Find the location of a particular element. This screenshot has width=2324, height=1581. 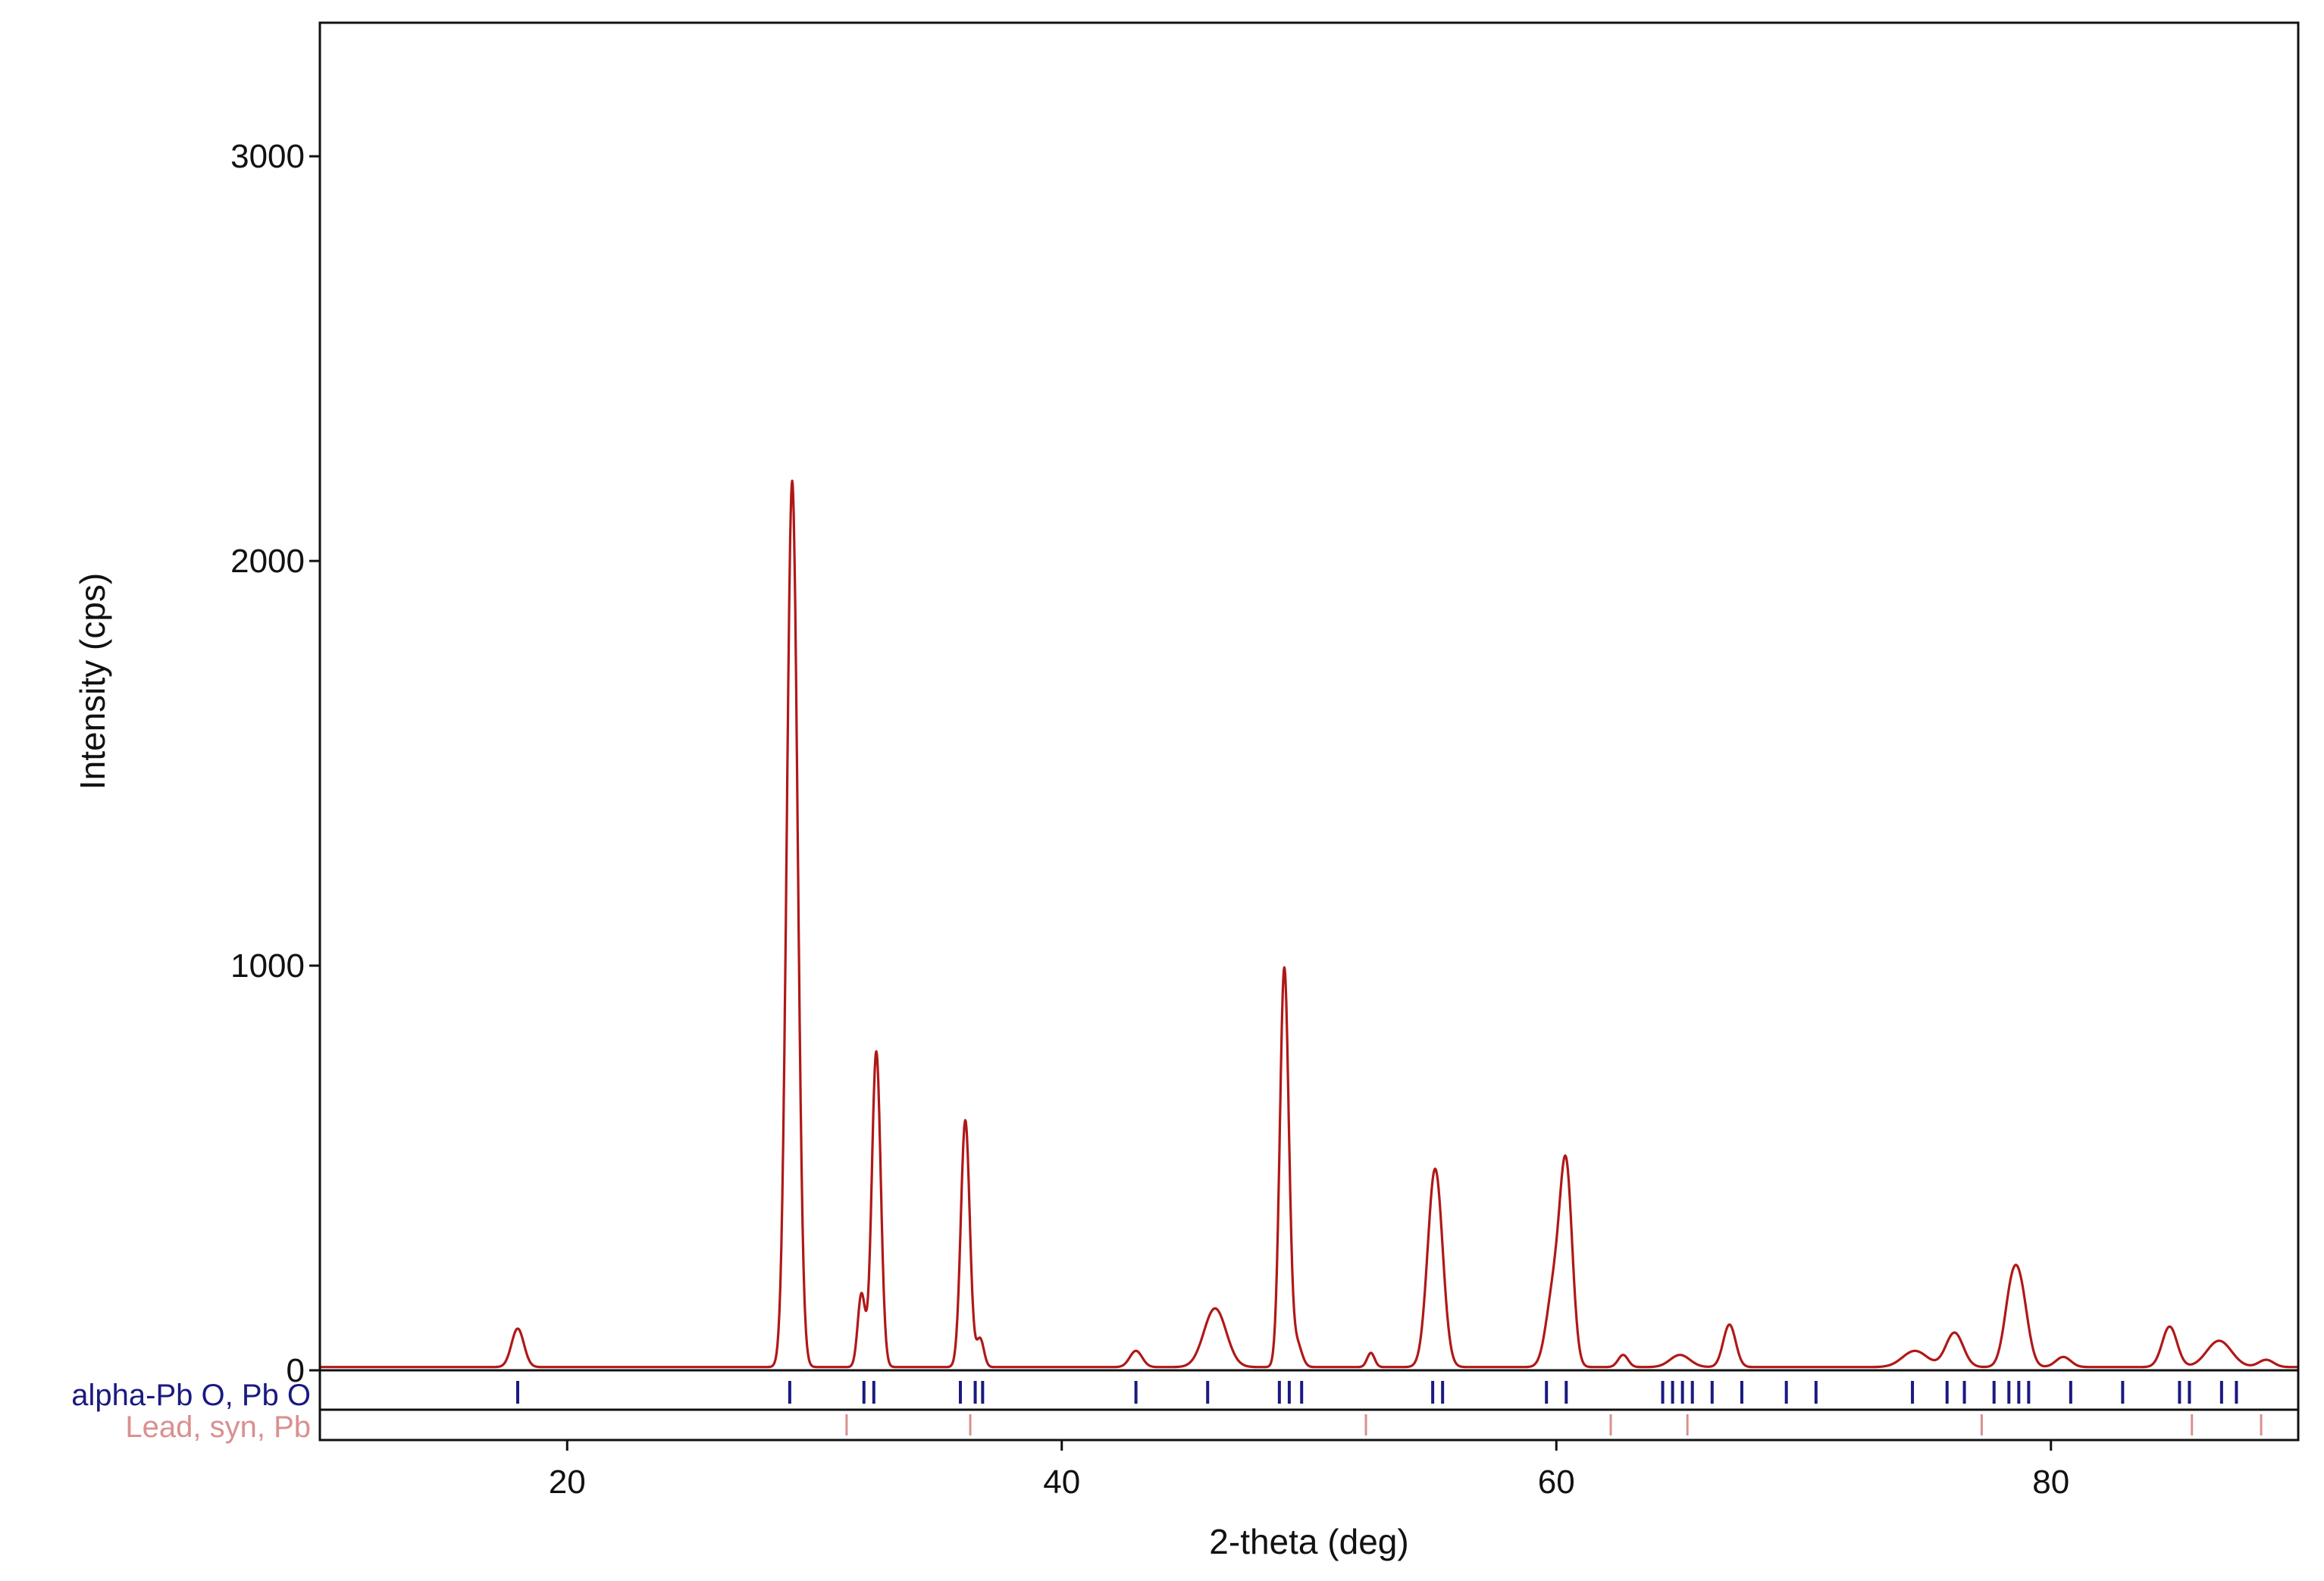

y-tick-label: 2000 is located at coordinates (267, 561).